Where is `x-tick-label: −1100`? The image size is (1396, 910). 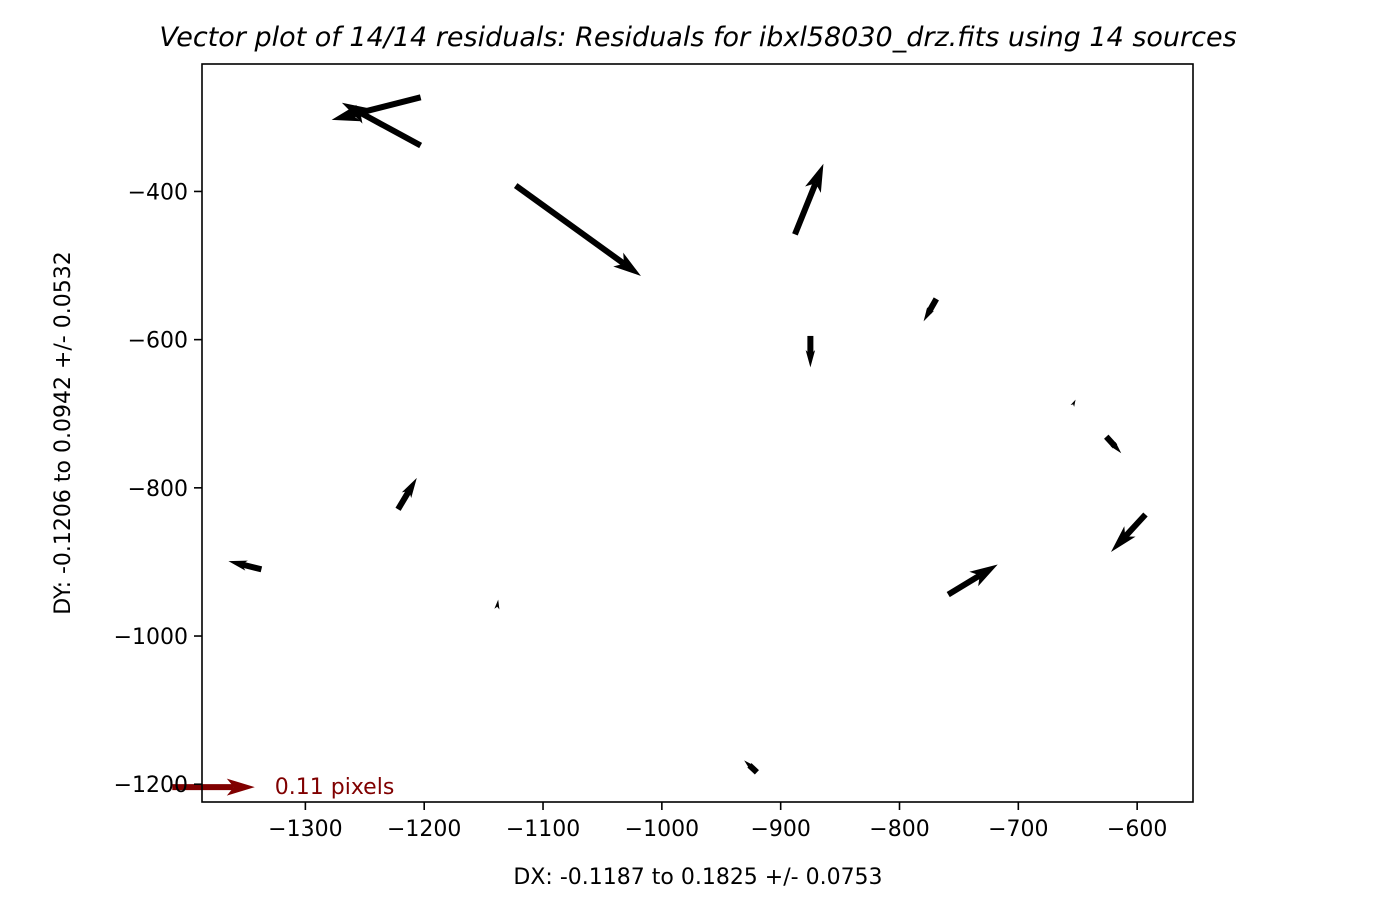 x-tick-label: −1100 is located at coordinates (543, 829).